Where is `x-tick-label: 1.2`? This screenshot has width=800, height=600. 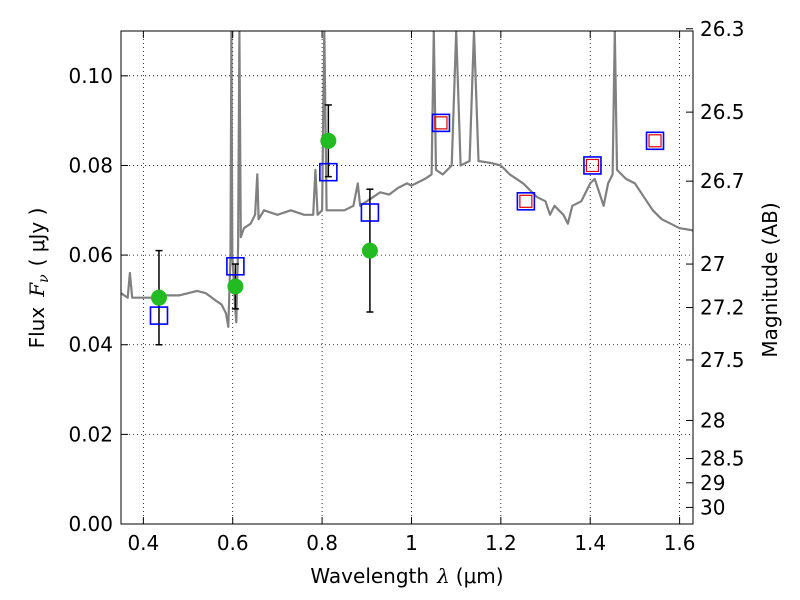
x-tick-label: 1.2 is located at coordinates (501, 543).